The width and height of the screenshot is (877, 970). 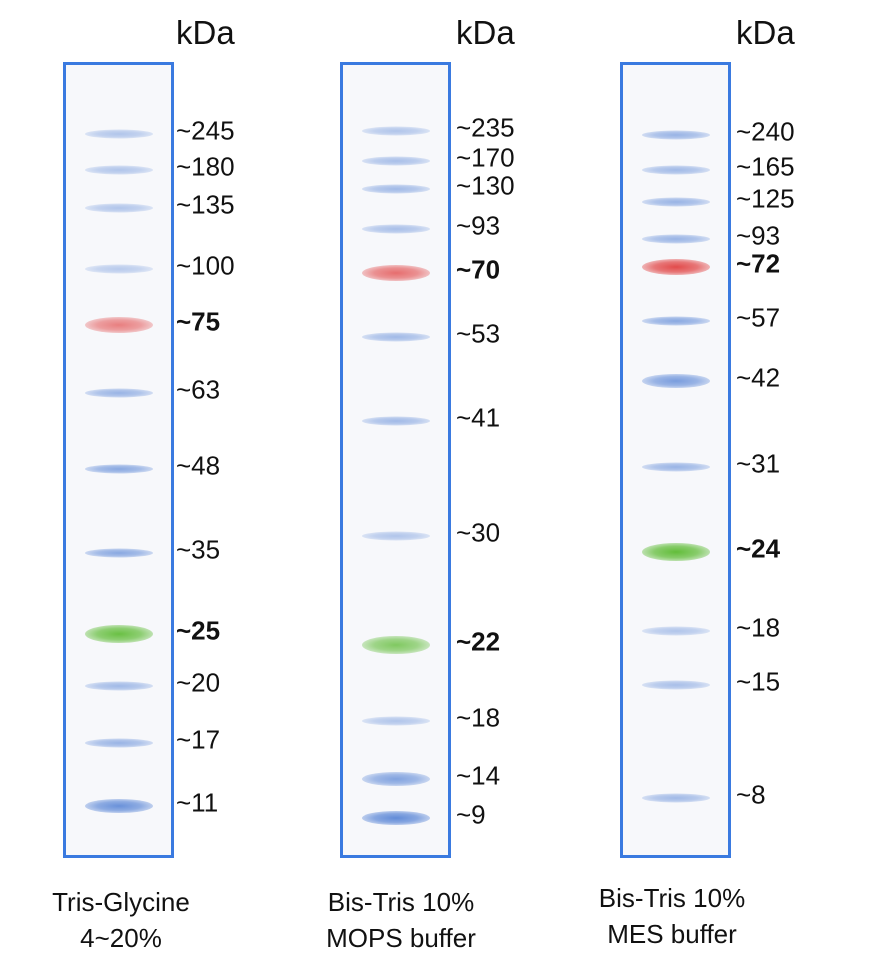 I want to click on caption-line-1: Tris-Glycine, so click(x=121, y=902).